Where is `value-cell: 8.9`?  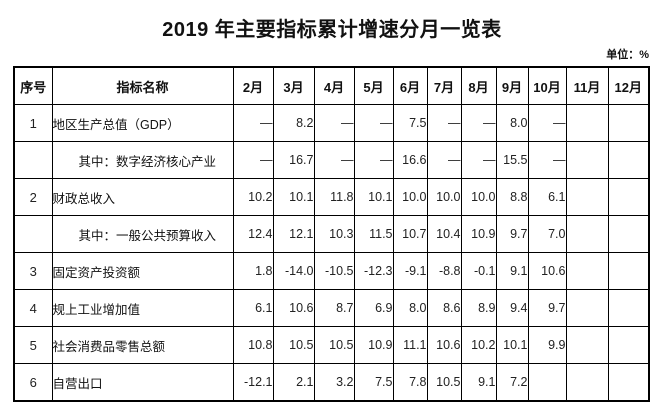
value-cell: 8.9 is located at coordinates (478, 308).